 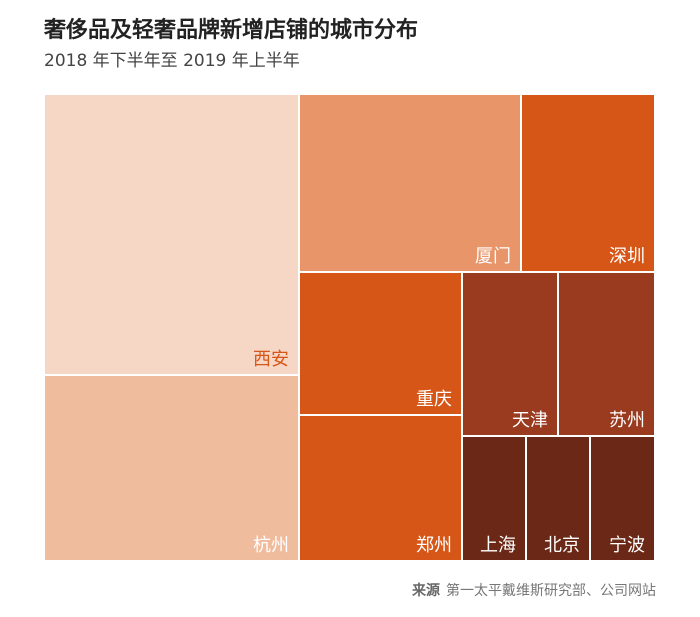 I want to click on treemap-cell-zhengzhou, so click(x=380, y=488).